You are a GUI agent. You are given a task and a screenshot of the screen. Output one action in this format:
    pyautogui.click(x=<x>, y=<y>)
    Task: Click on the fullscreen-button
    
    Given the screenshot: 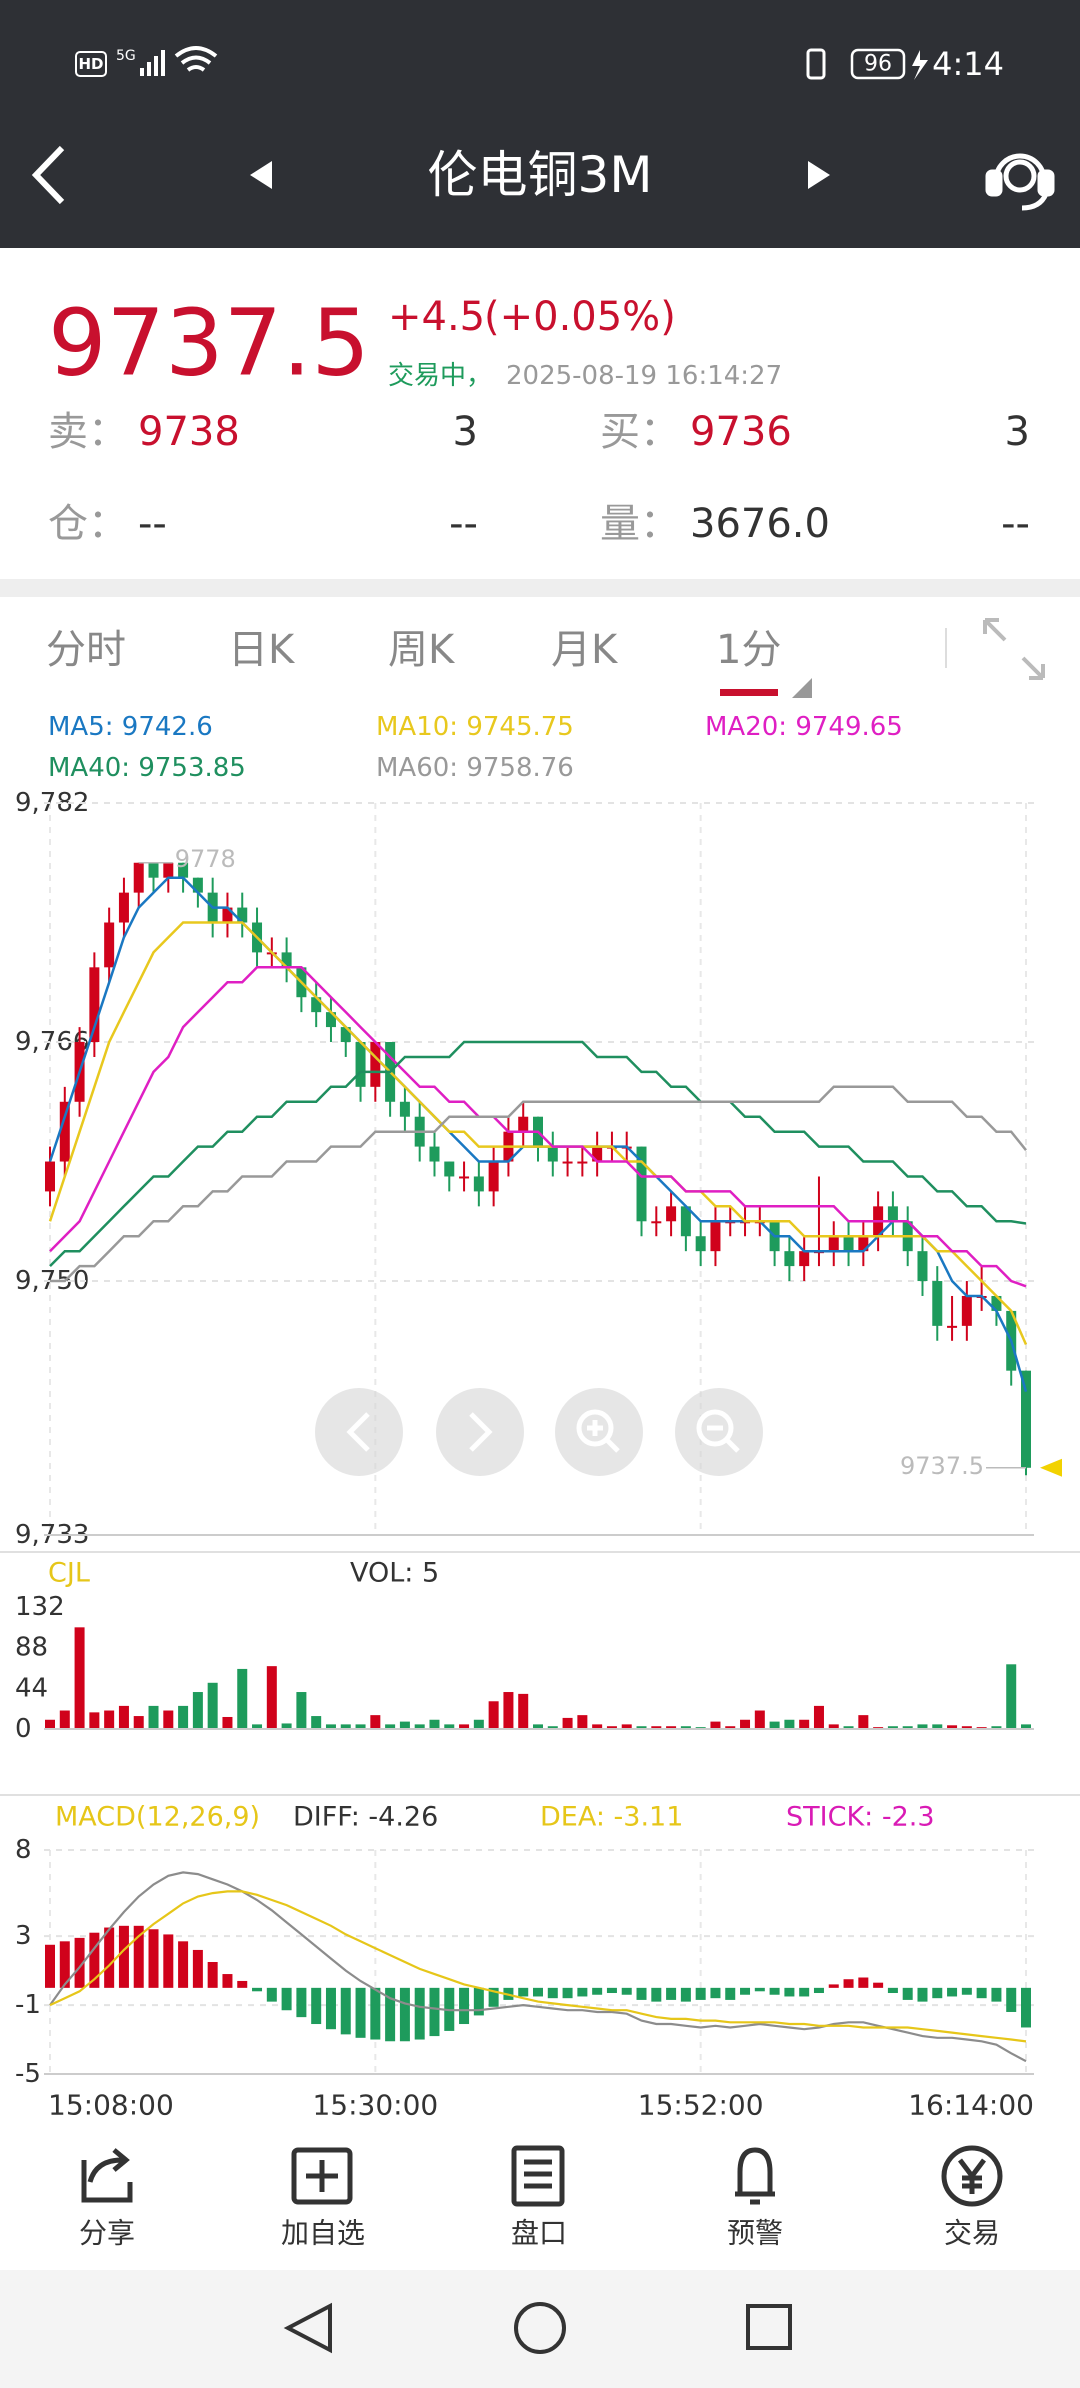 What is the action you would take?
    pyautogui.click(x=1014, y=649)
    